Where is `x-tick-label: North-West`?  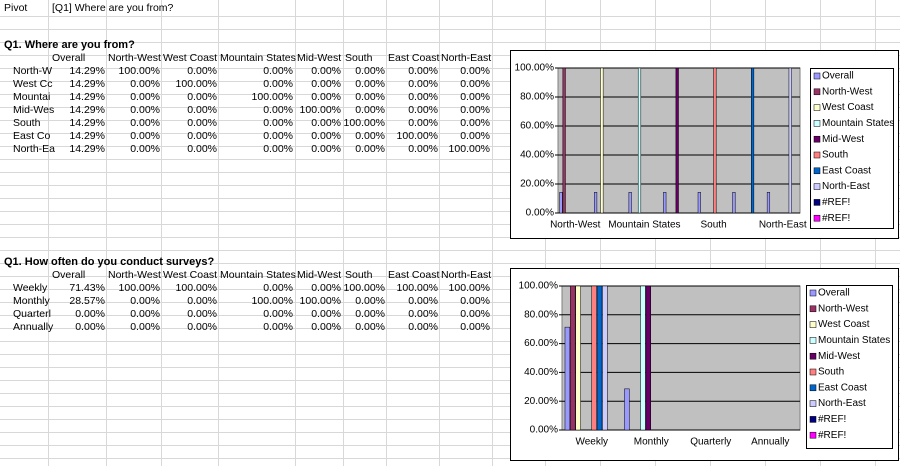
x-tick-label: North-West is located at coordinates (575, 225).